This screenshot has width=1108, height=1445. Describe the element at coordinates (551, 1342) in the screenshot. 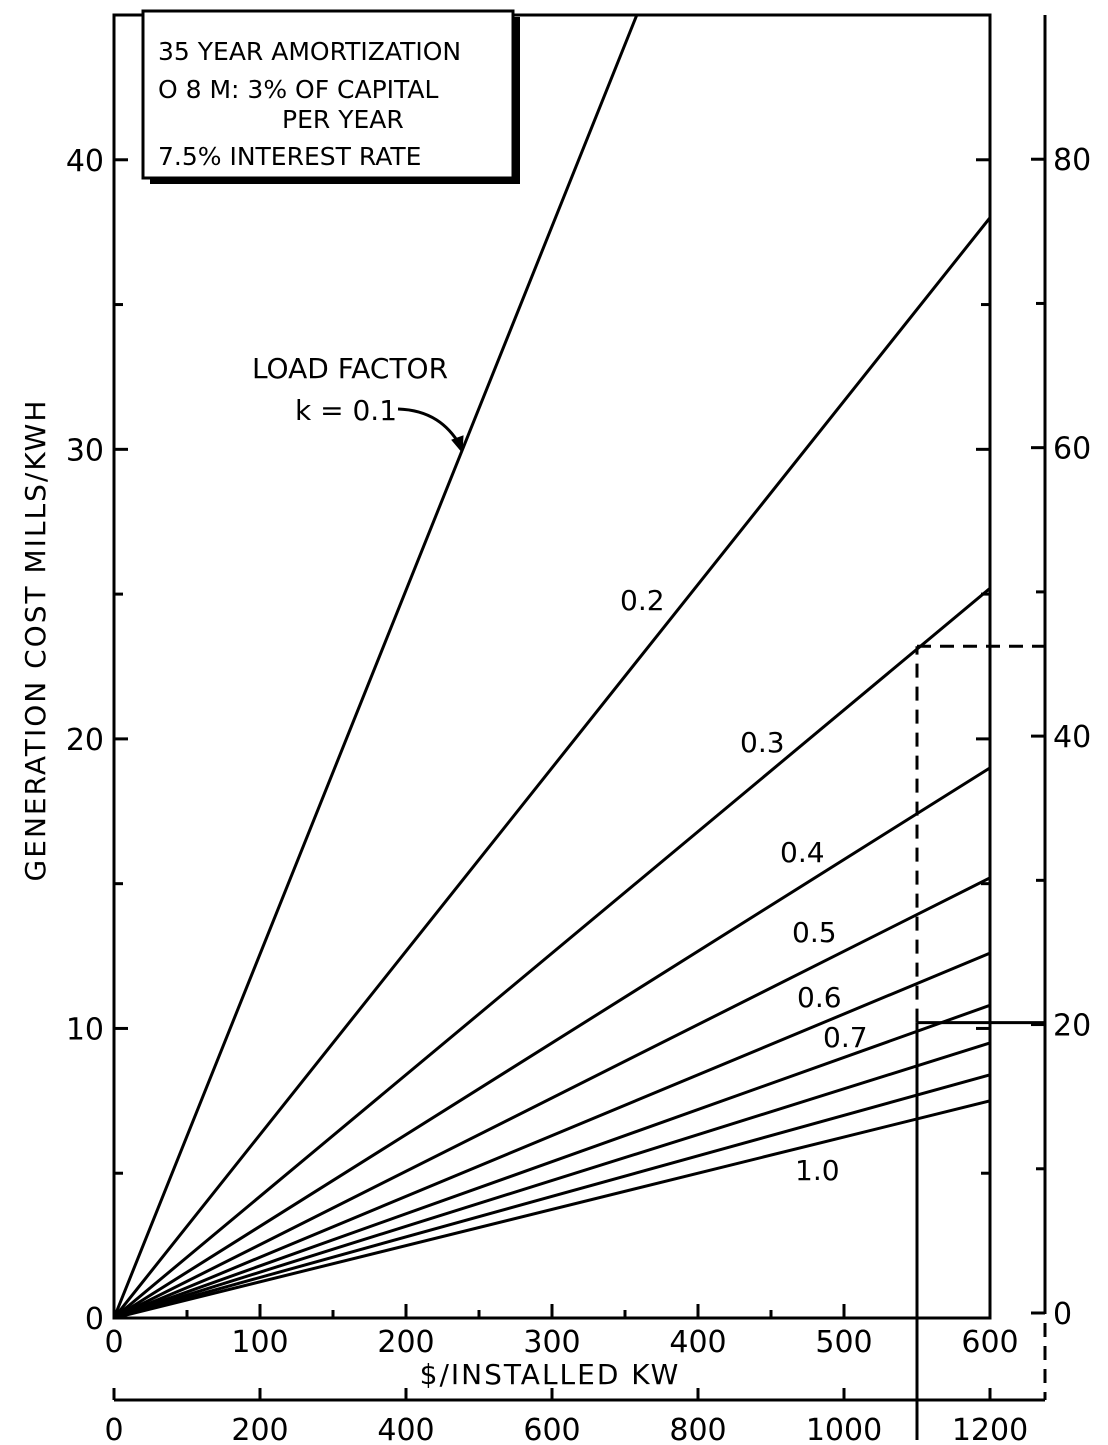

I see `x-tick-label: 300` at that location.